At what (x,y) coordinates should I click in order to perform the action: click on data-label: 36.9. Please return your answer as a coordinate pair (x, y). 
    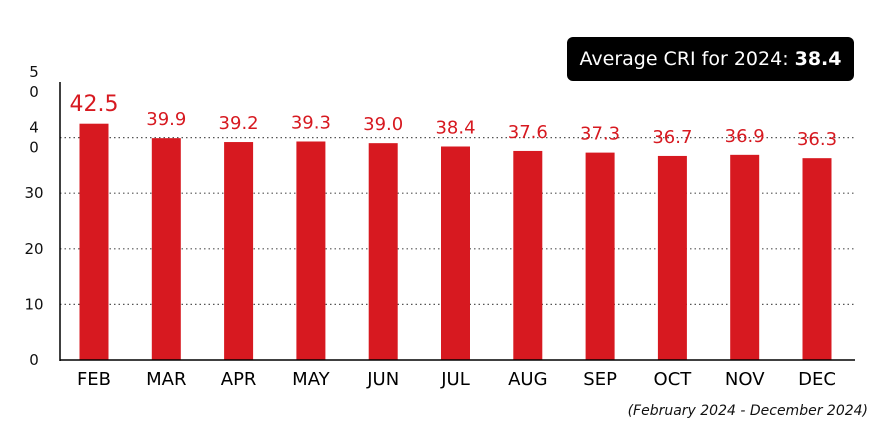
    Looking at the image, I should click on (745, 136).